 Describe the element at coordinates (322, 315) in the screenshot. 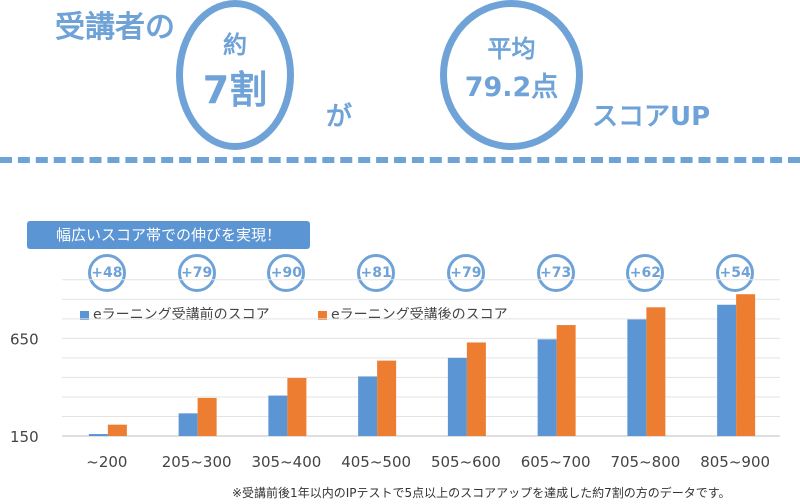

I see `legend-swatch-after` at that location.